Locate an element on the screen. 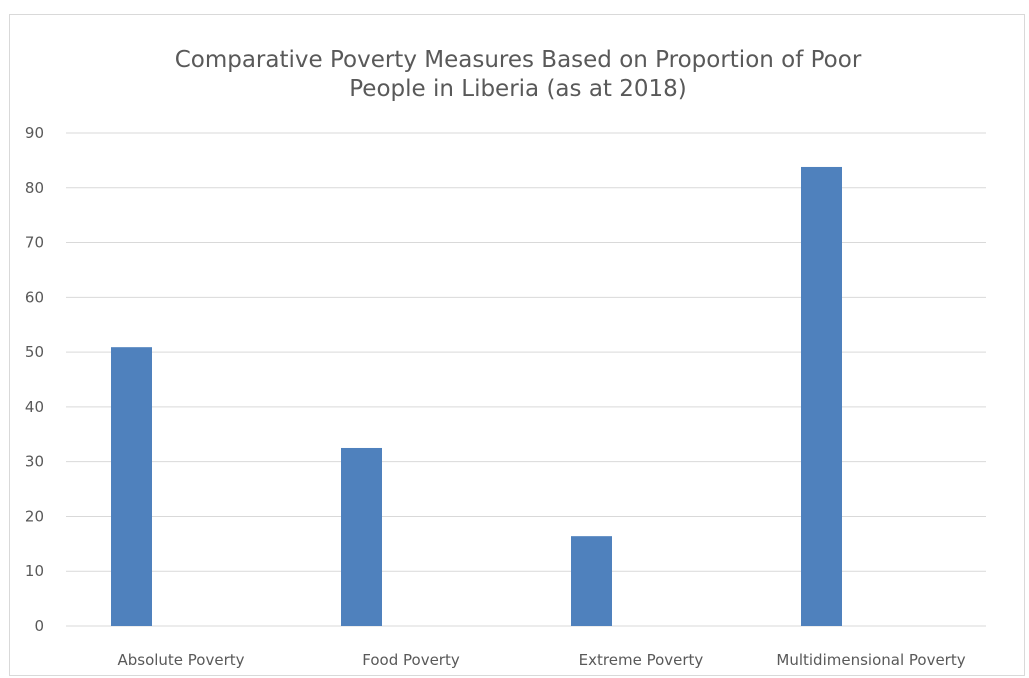 The width and height of the screenshot is (1029, 678). x-tick-label: Extreme Poverty is located at coordinates (641, 660).